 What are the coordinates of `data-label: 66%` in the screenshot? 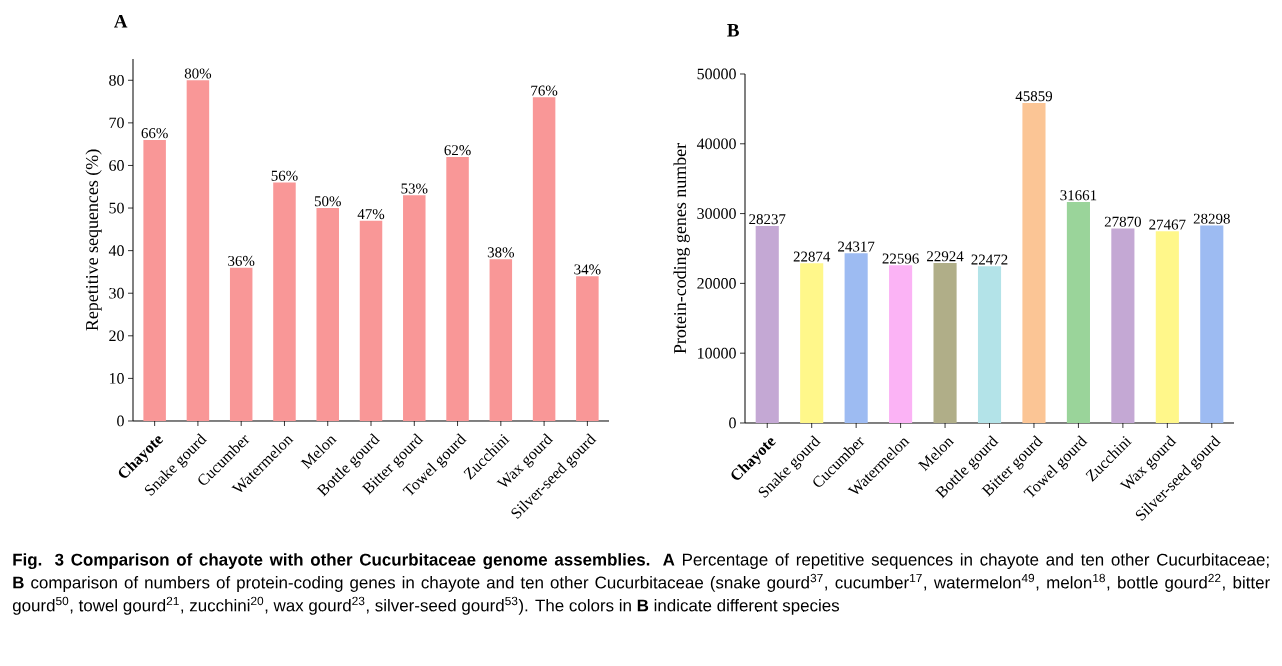 It's located at (154, 133).